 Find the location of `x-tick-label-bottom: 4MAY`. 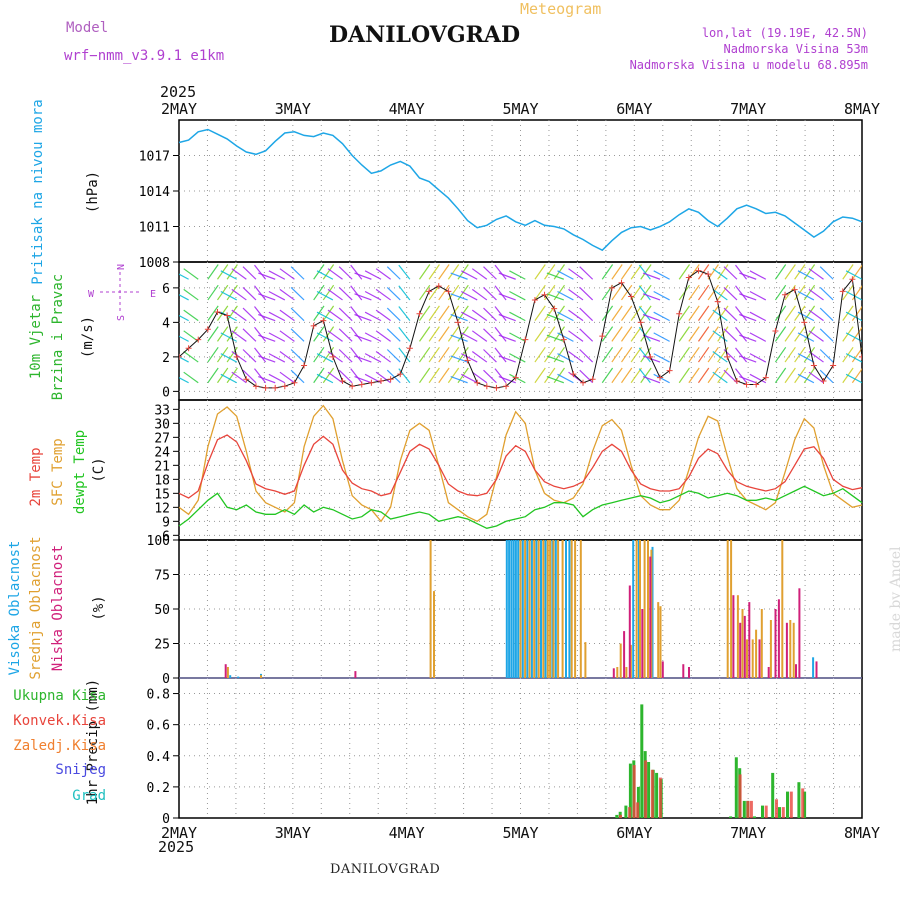

x-tick-label-bottom: 4MAY is located at coordinates (407, 833).